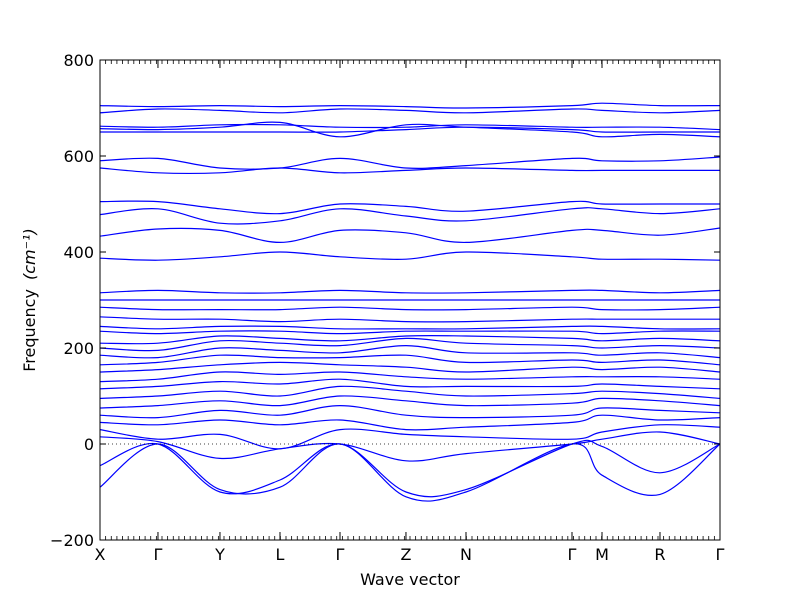  I want to click on x-tick-label: X, so click(100, 554).